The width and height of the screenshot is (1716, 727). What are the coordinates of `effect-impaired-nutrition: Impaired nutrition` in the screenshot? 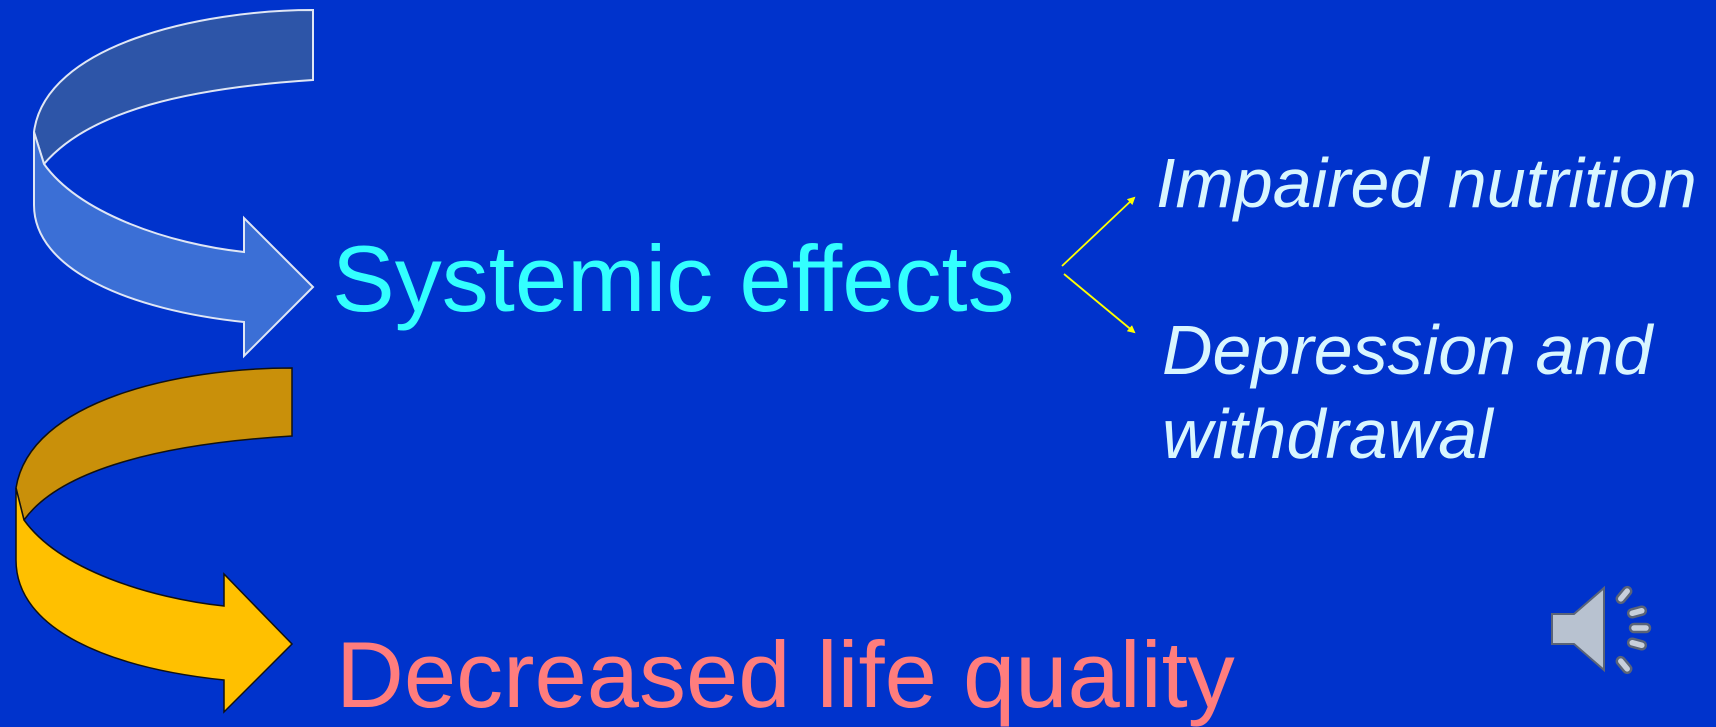 It's located at (1426, 183).